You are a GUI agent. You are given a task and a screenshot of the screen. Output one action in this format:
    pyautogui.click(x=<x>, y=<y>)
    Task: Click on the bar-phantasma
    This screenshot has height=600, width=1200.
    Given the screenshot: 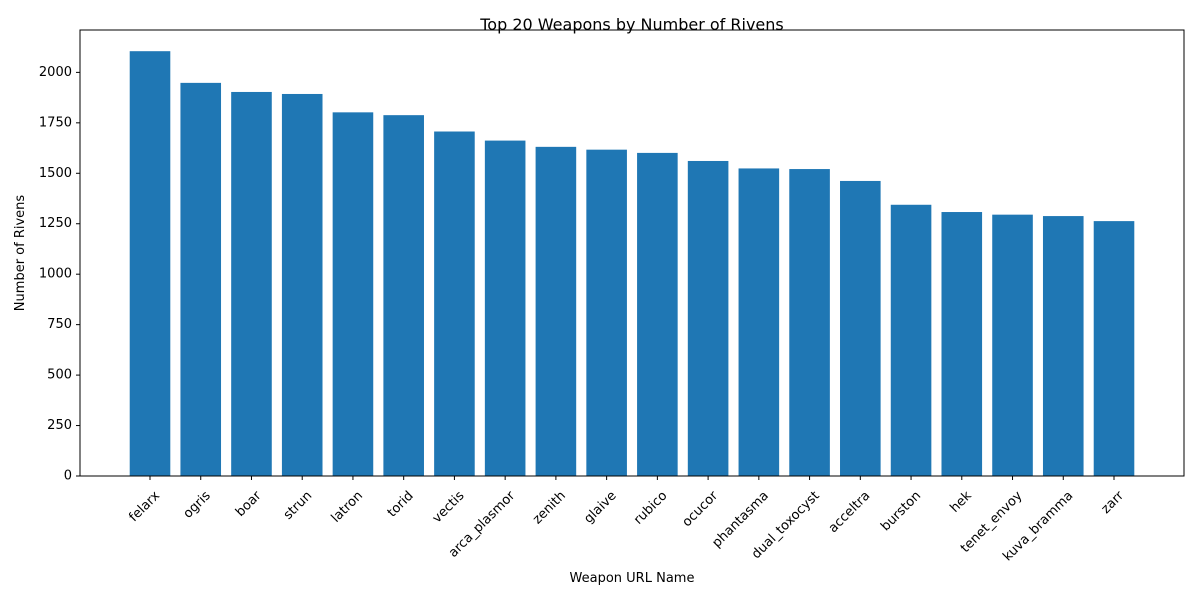 What is the action you would take?
    pyautogui.click(x=759, y=322)
    